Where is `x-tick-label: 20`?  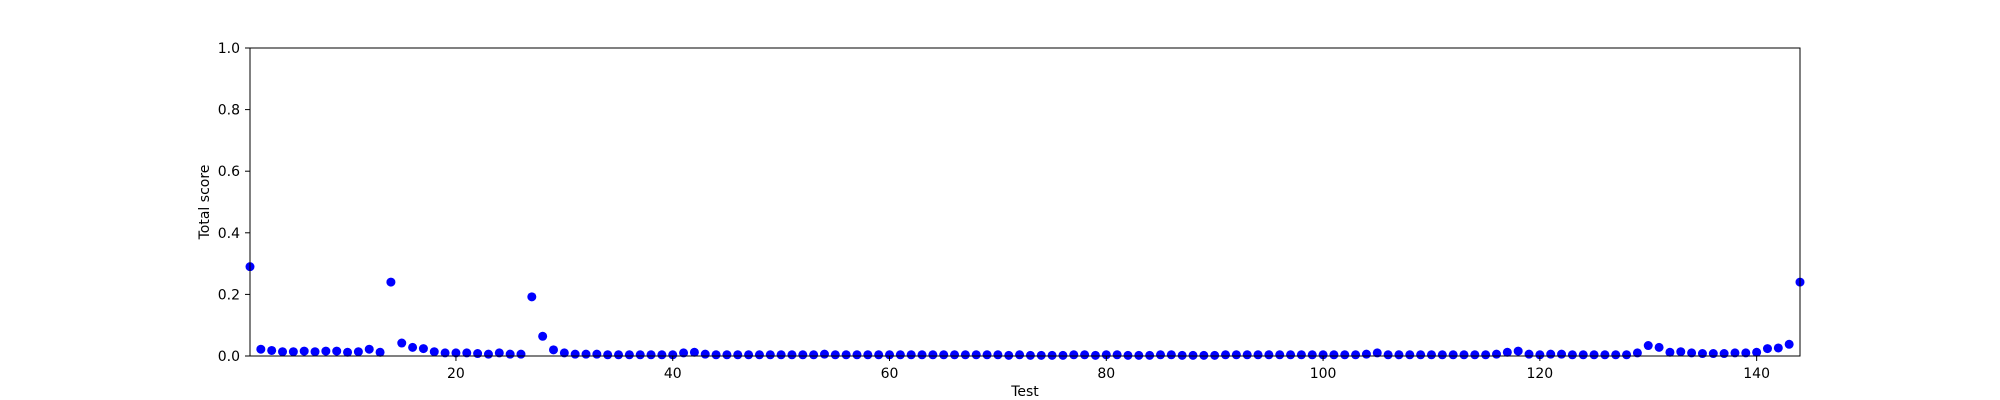
x-tick-label: 20 is located at coordinates (456, 374).